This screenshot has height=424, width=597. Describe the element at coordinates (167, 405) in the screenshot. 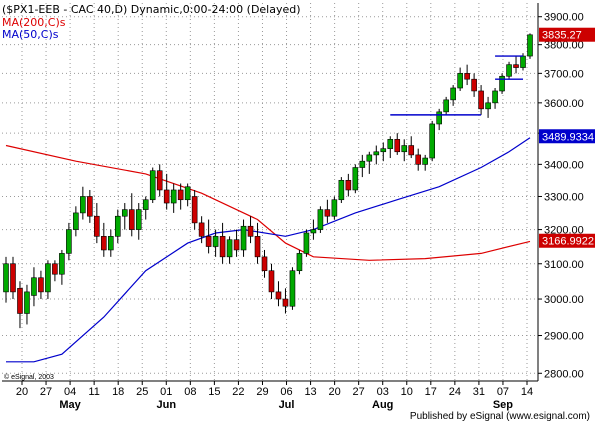

I see `x-month-label: Jun` at that location.